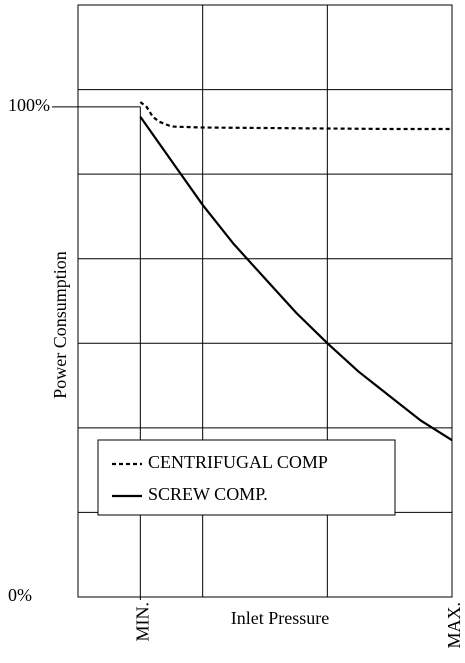  What do you see at coordinates (208, 494) in the screenshot?
I see `legend-label: SCREW COMP.` at bounding box center [208, 494].